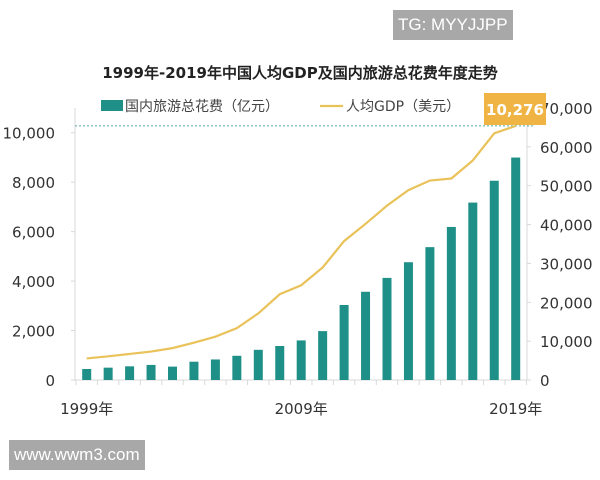 This screenshot has height=480, width=600. I want to click on bar-2000, so click(108, 373).